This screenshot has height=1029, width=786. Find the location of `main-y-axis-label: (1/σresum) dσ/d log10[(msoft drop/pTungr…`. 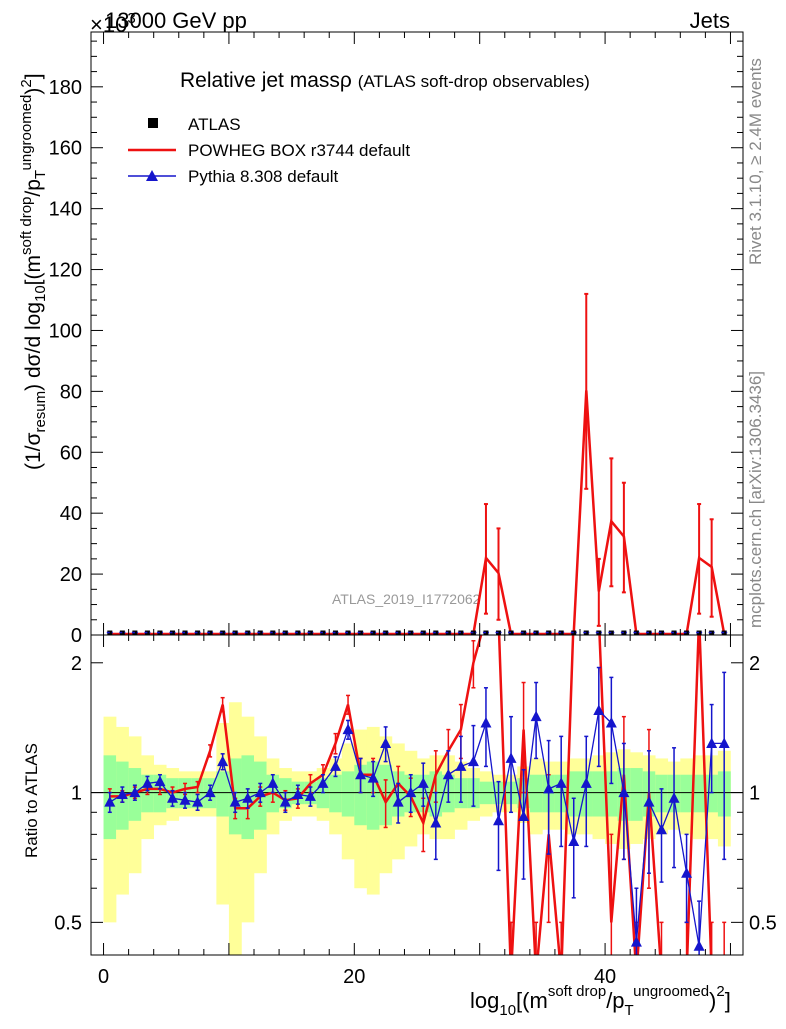

main-y-axis-label: (1/σresum) dσ/d log10[(msoft drop/pTungr… is located at coordinates (33, 271).